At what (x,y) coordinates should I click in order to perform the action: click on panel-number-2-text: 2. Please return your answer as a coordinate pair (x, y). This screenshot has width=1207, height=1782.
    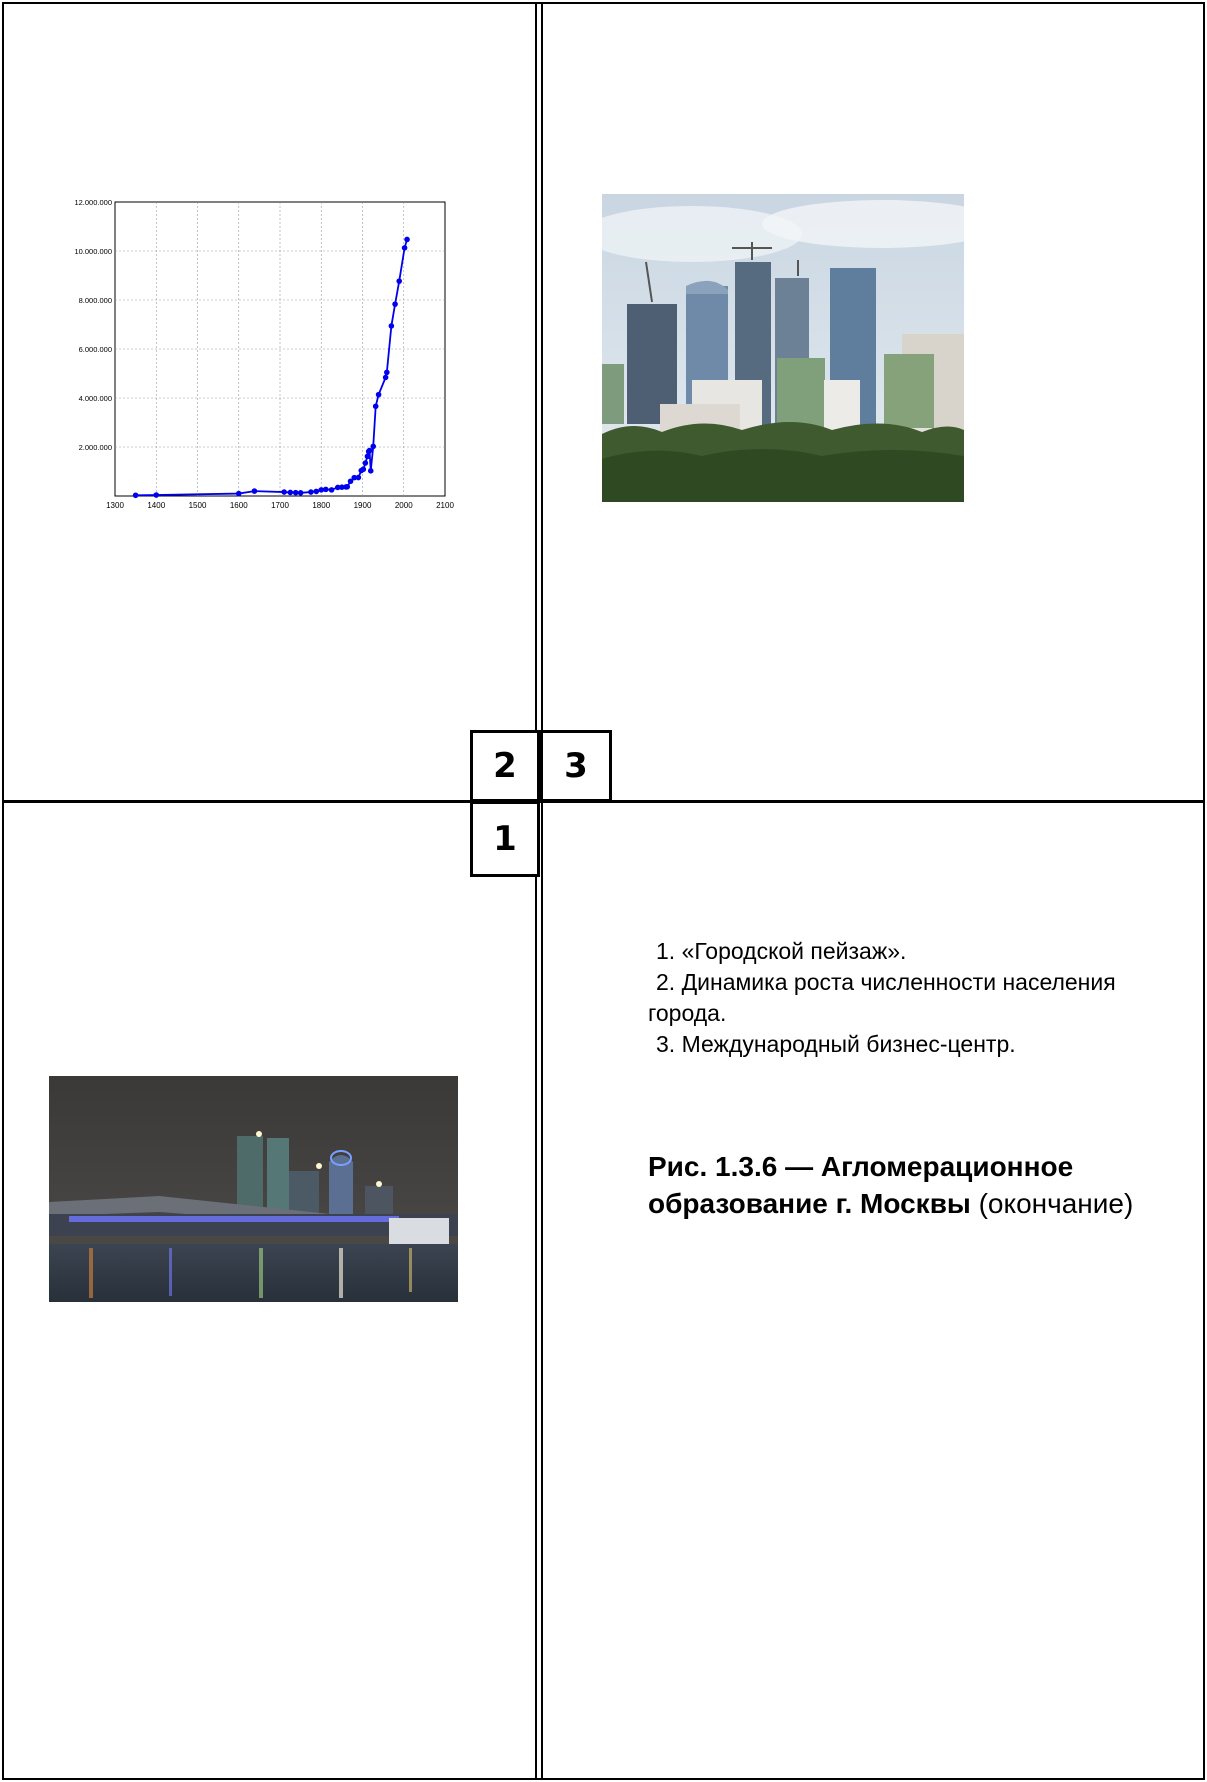
    Looking at the image, I should click on (505, 766).